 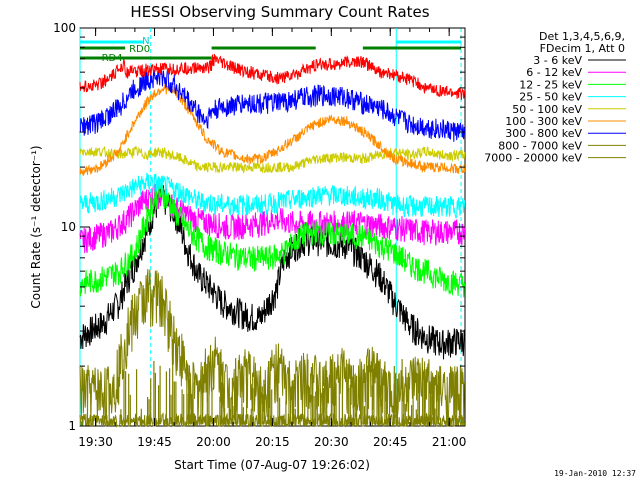 What do you see at coordinates (279, 12) in the screenshot?
I see `chart-title: HESSI Observing Summary Count Rates` at bounding box center [279, 12].